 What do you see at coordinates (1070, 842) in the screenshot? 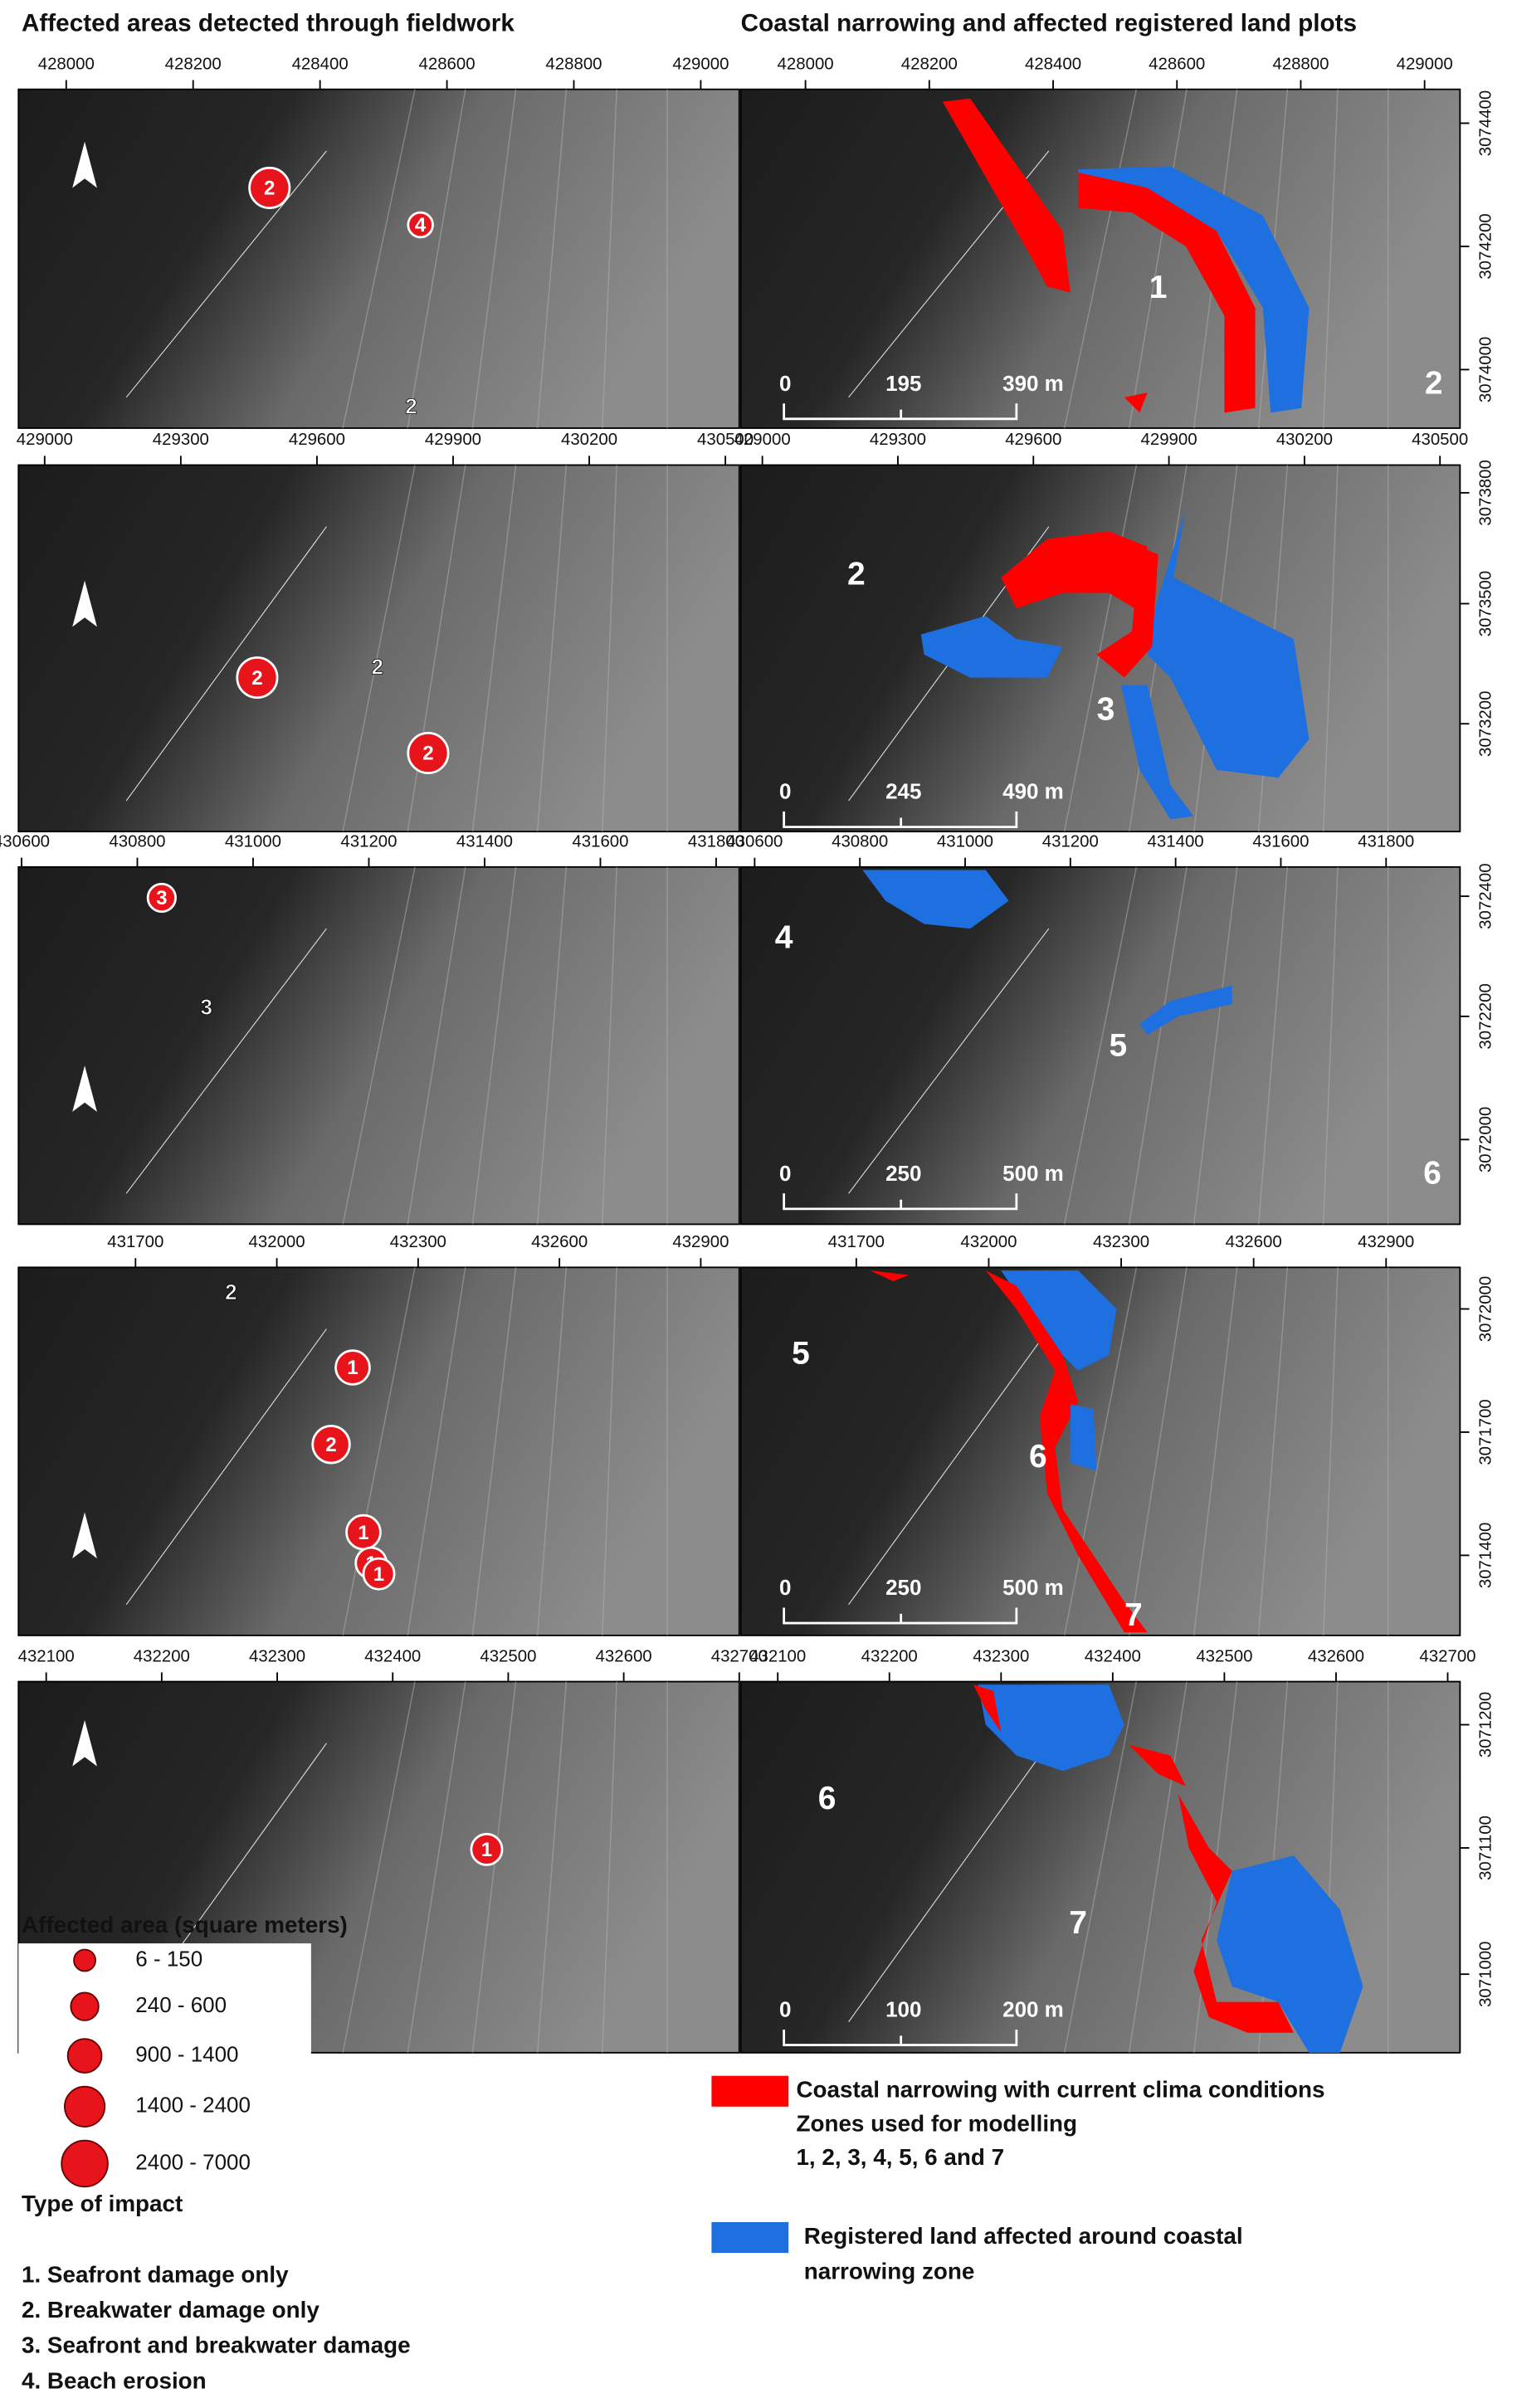
I see `x-tick-label: 431200` at bounding box center [1070, 842].